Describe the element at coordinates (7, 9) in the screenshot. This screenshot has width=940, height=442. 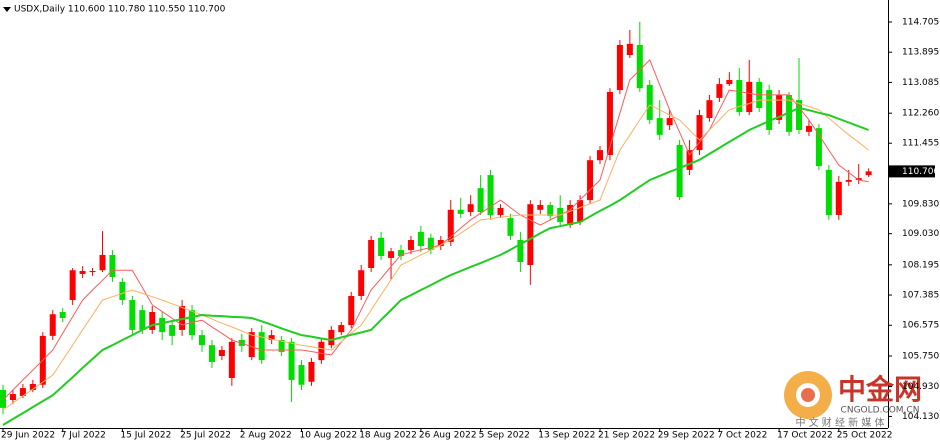
I see `menu-arrow` at that location.